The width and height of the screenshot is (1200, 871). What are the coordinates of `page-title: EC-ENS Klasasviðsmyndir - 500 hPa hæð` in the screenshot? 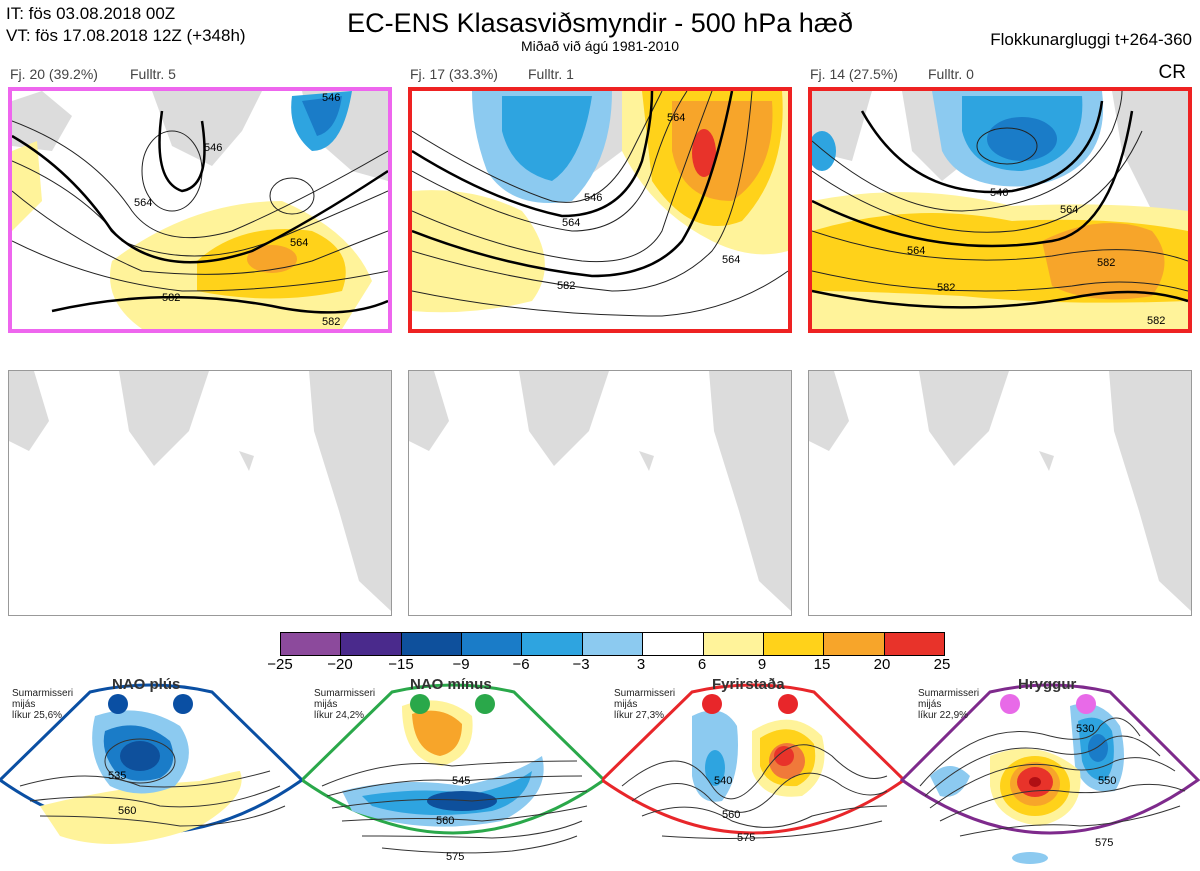 It's located at (600, 23).